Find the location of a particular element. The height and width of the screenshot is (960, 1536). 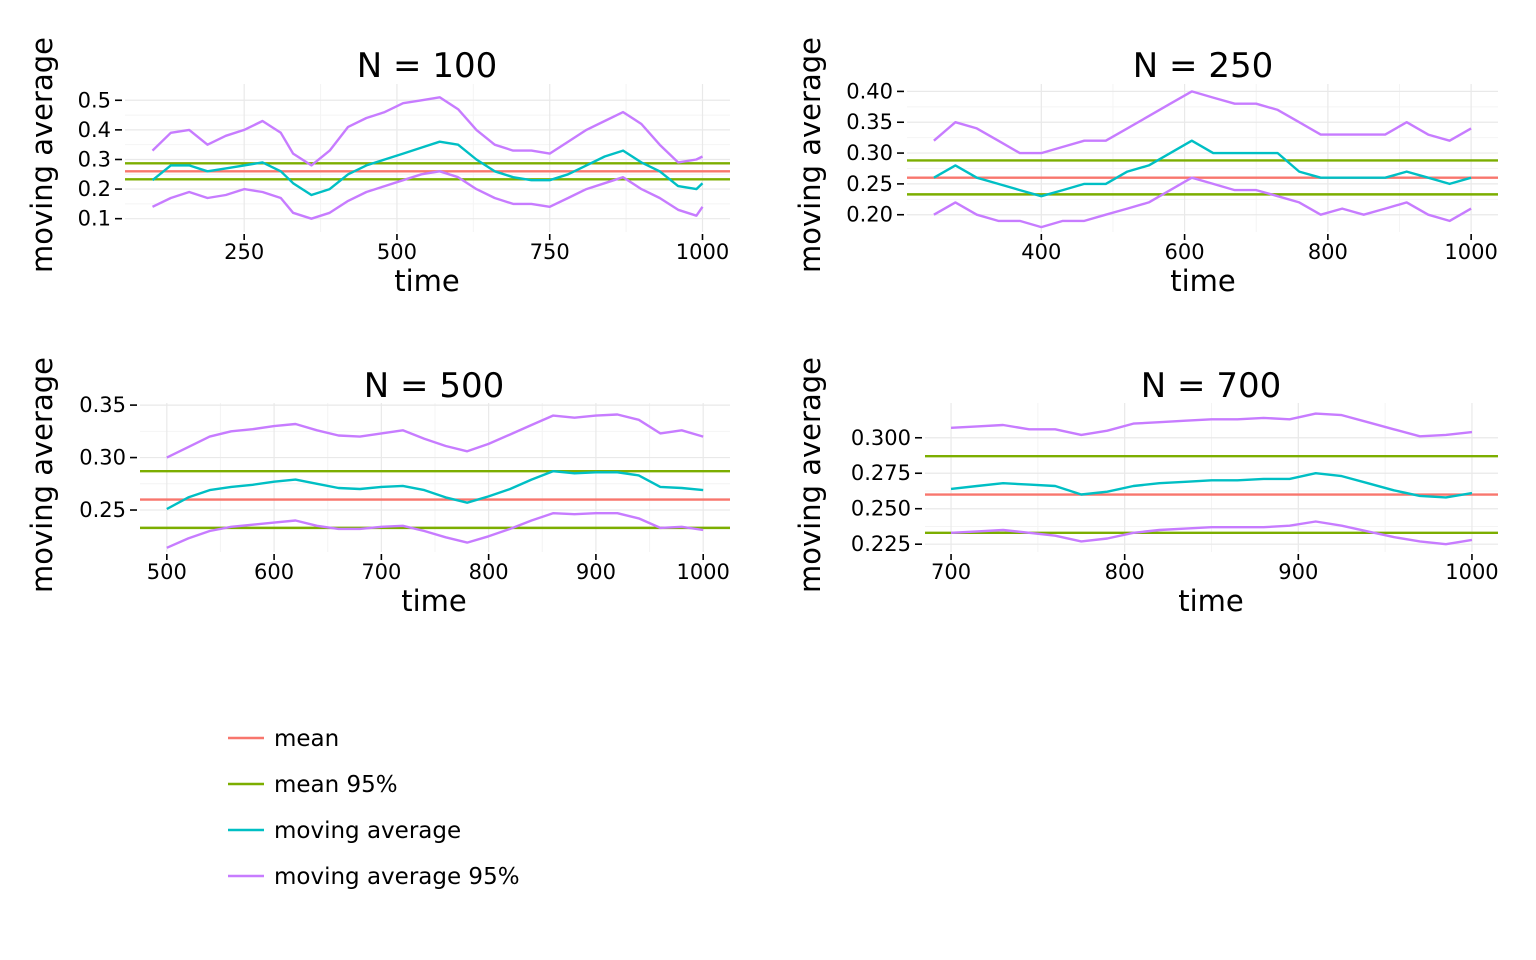

y-tick-label: 0.3 is located at coordinates (94, 159).